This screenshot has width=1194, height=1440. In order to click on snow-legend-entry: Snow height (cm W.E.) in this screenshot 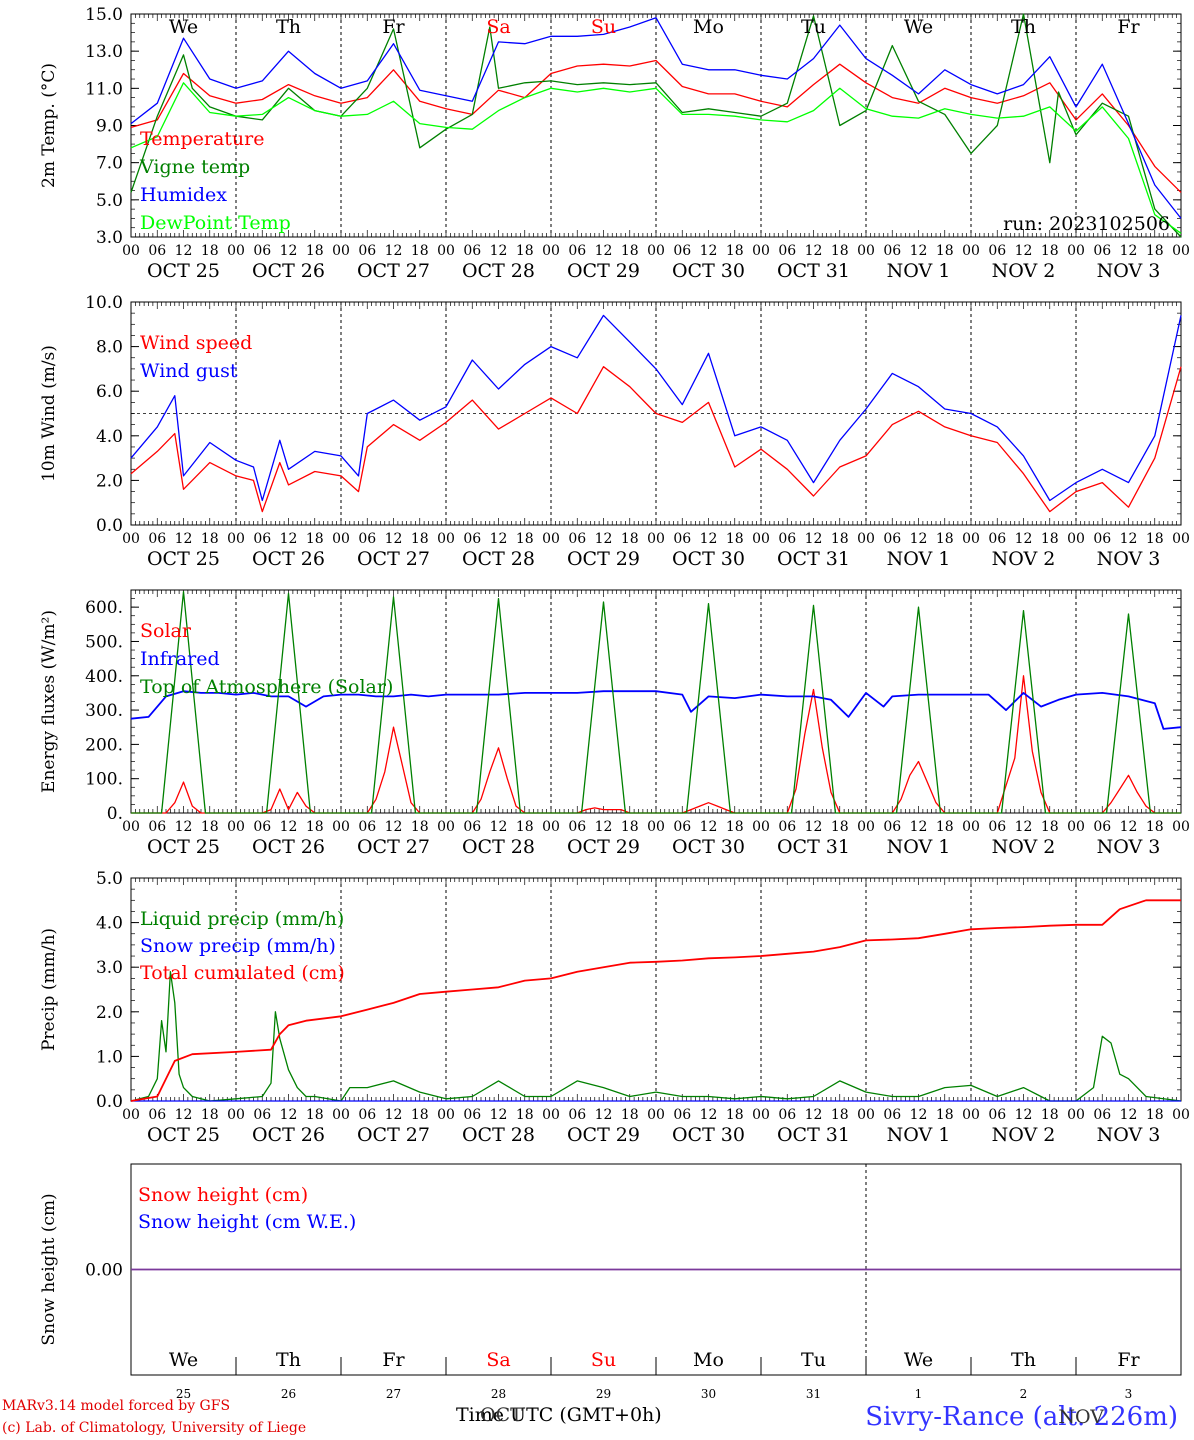, I will do `click(247, 1222)`.